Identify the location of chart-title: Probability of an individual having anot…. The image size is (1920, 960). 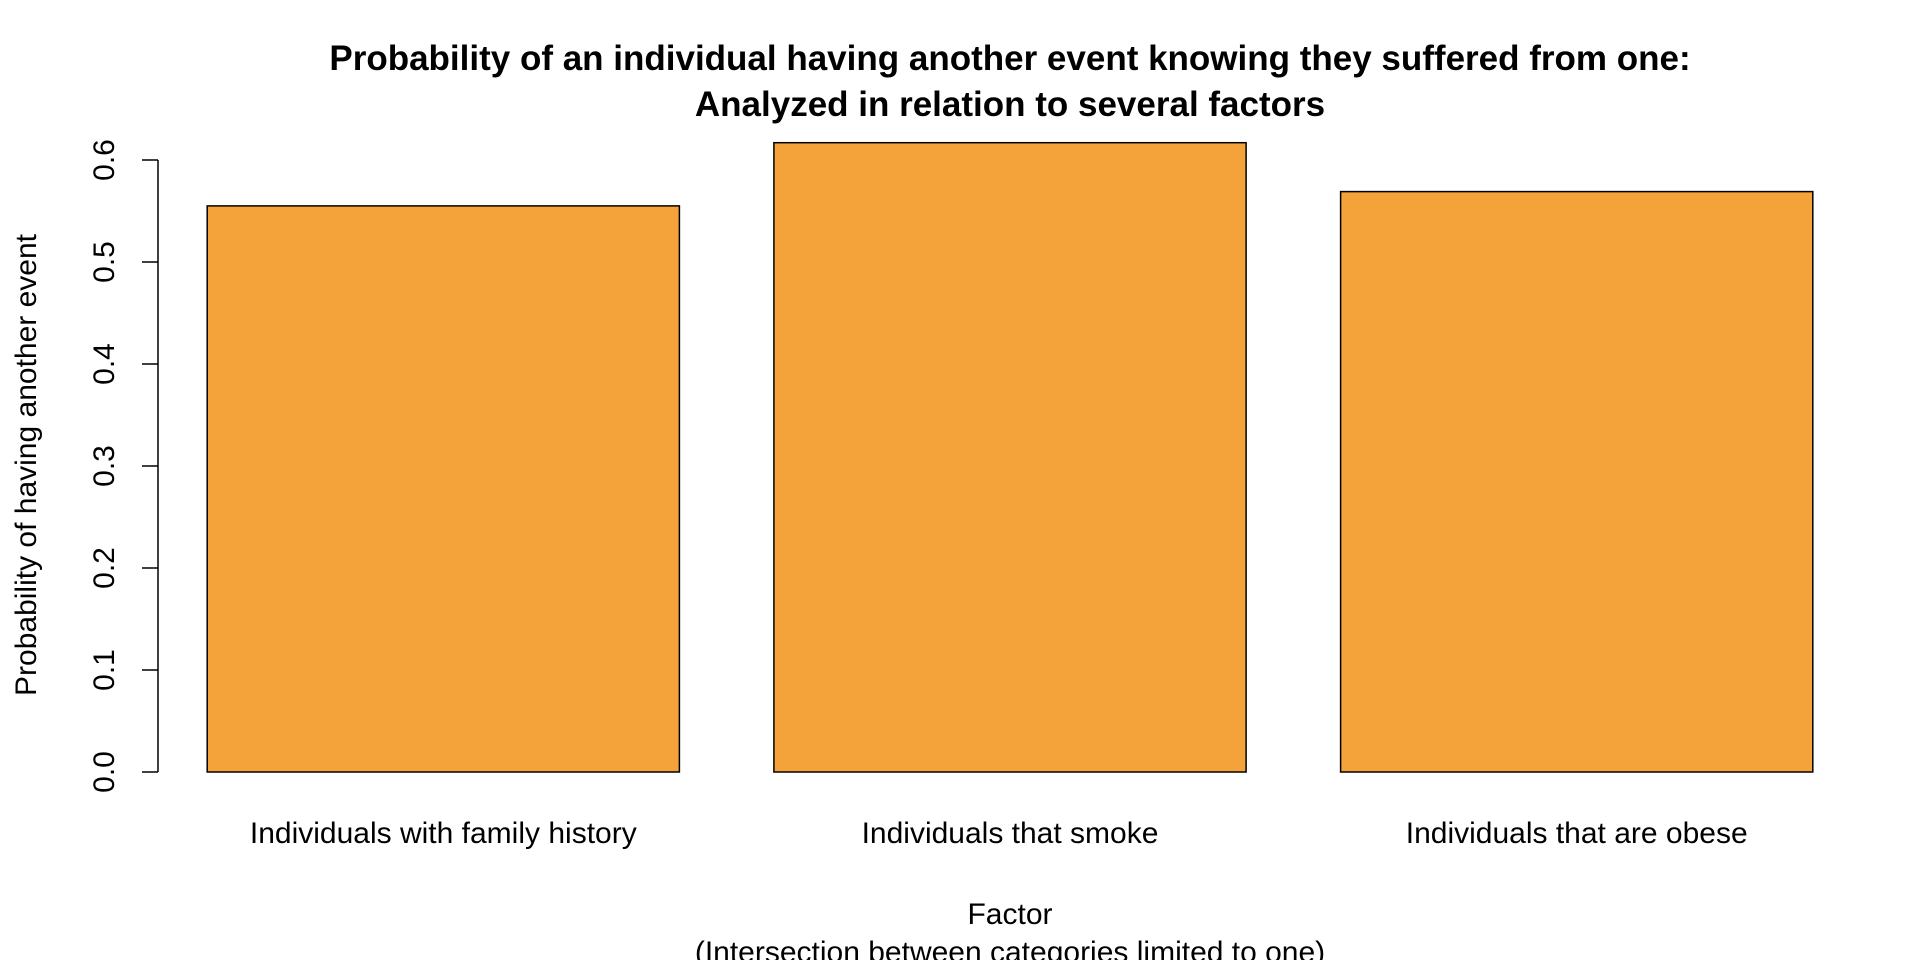
(1009, 81).